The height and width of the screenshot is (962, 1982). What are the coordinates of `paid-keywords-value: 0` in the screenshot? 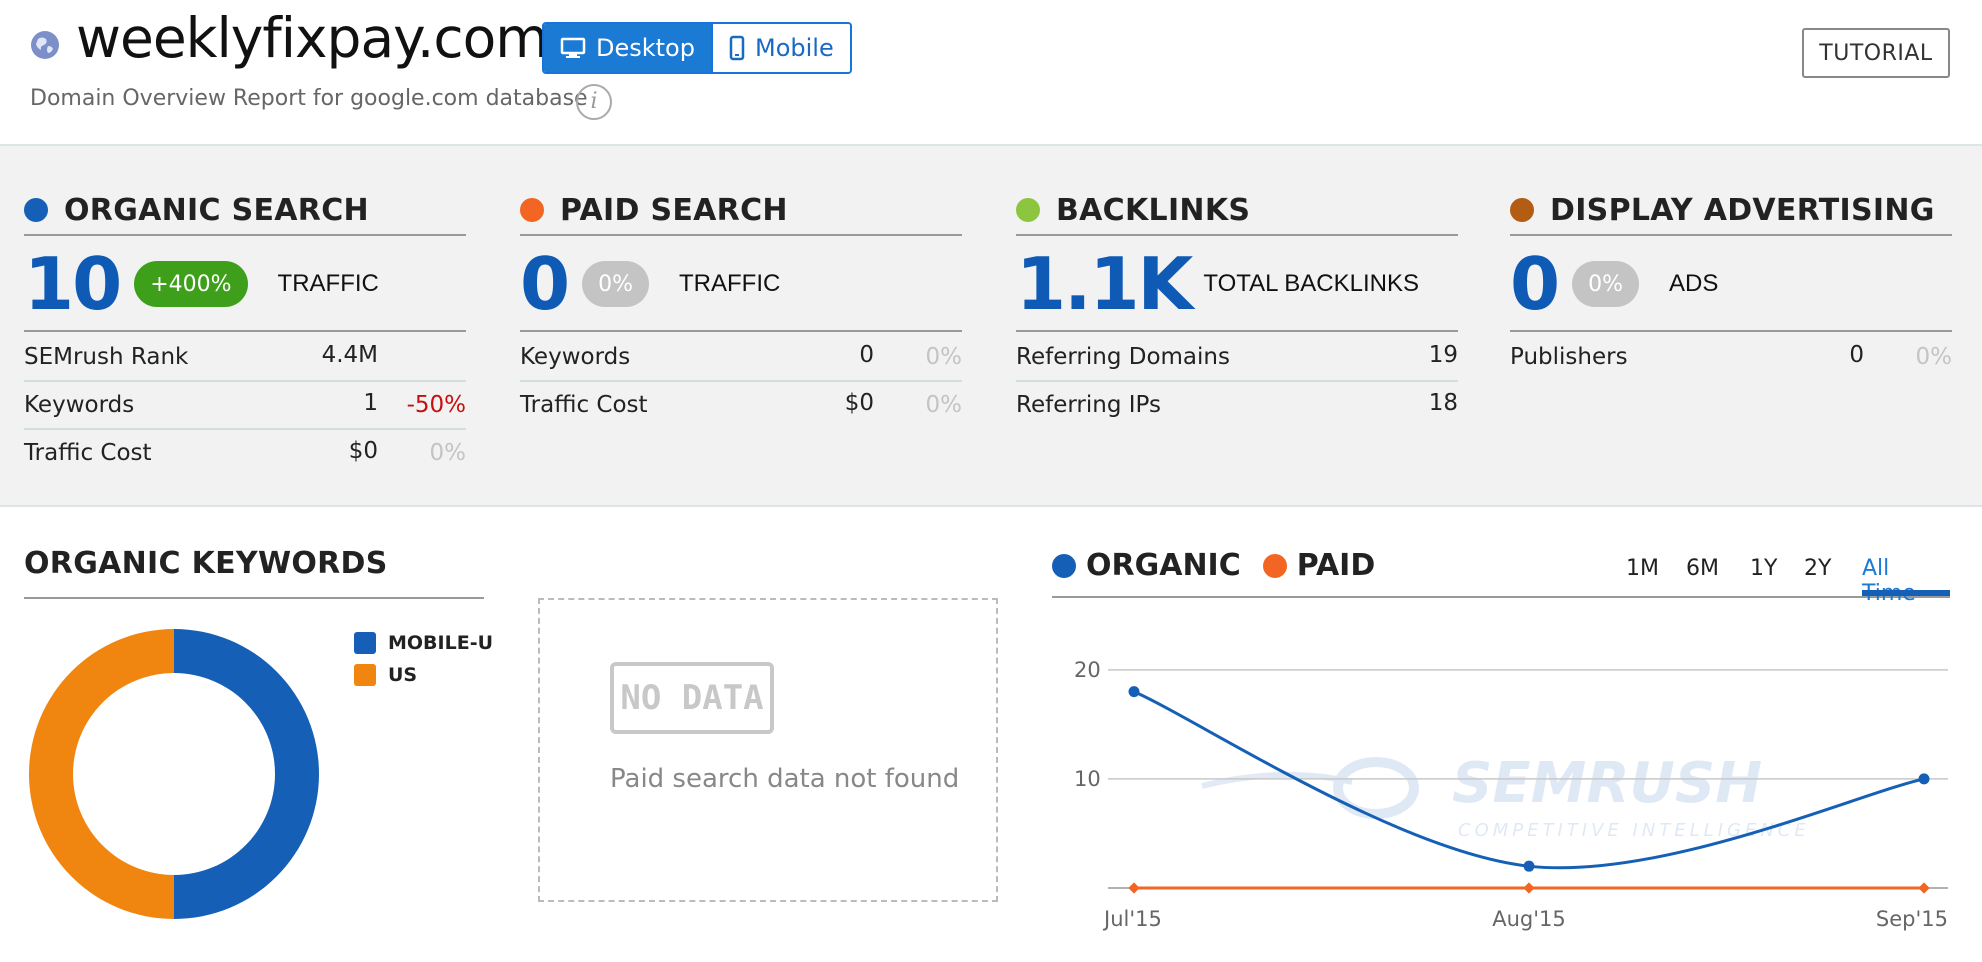 It's located at (866, 355).